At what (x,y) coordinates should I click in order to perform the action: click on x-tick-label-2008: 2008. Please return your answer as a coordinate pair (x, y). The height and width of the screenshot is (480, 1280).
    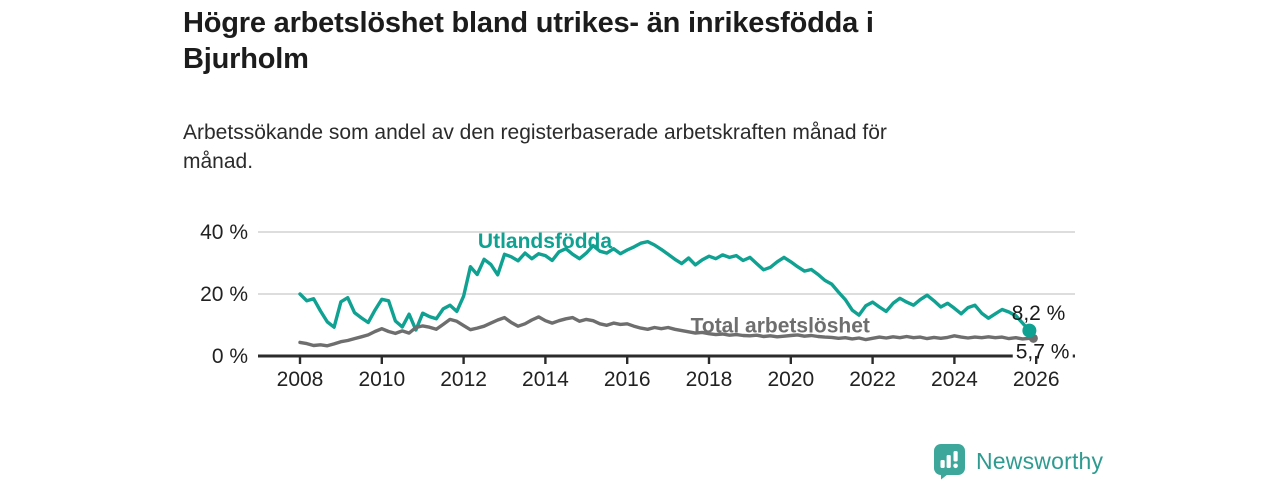
    Looking at the image, I should click on (300, 379).